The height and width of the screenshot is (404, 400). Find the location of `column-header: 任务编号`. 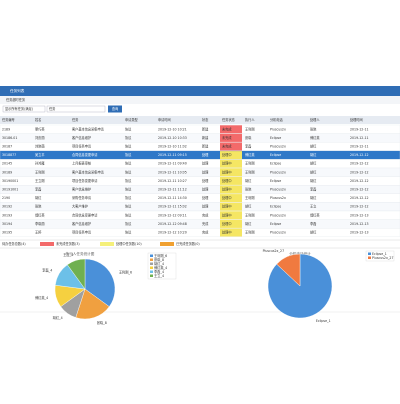

column-header: 任务编号 is located at coordinates (8, 119).